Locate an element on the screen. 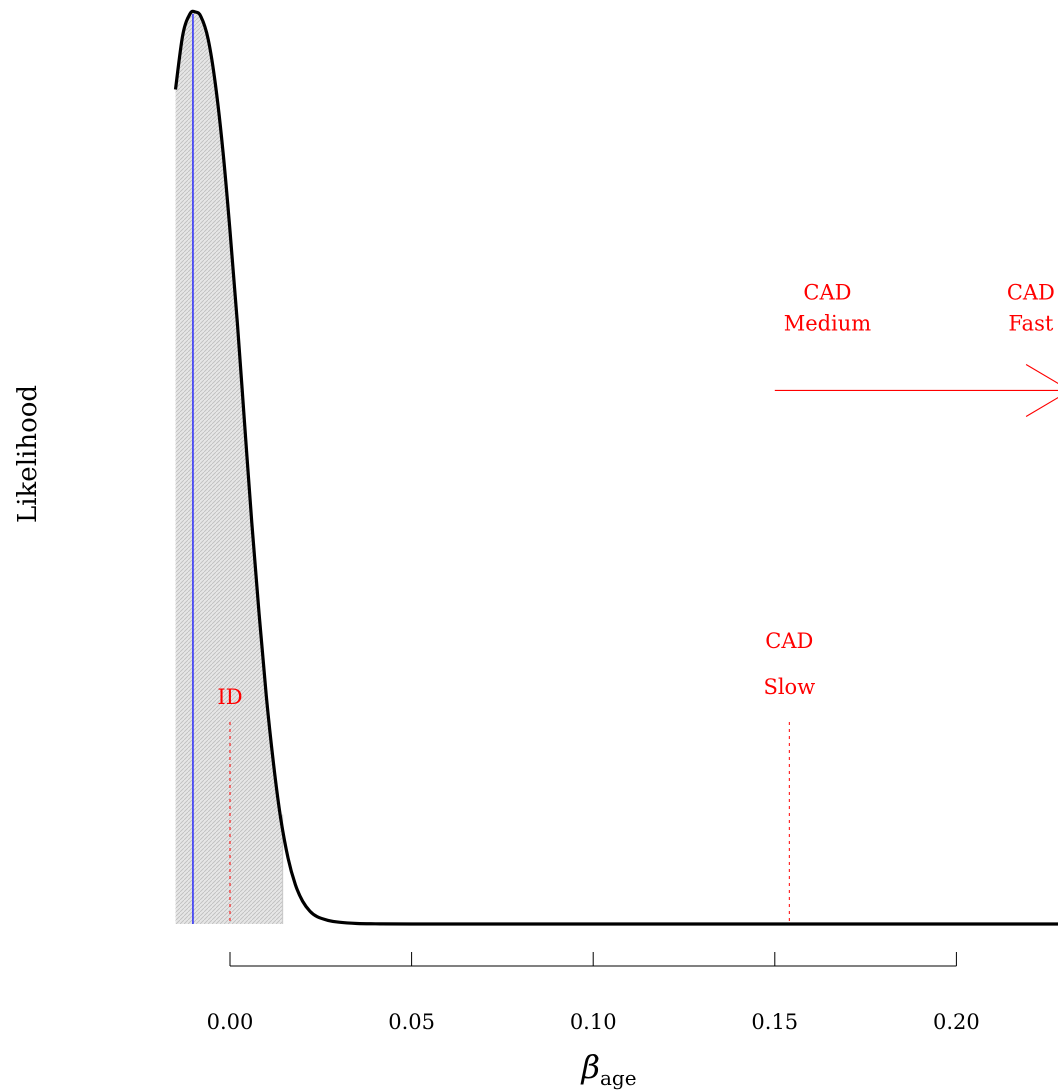 The image size is (1058, 1090). x-tick-label: 0.00 is located at coordinates (230, 1022).